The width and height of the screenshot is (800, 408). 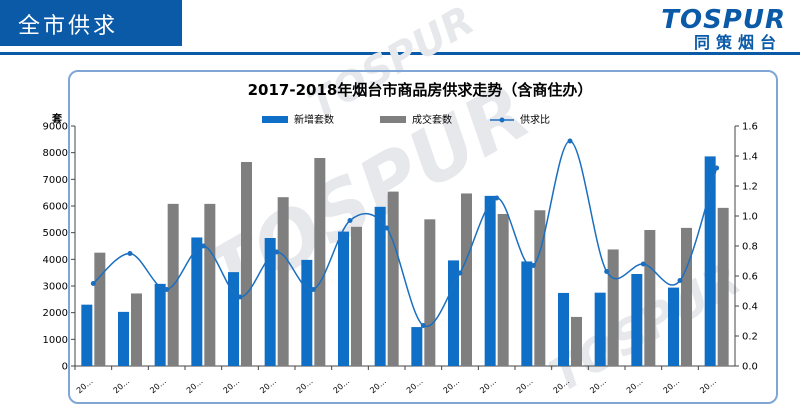 What do you see at coordinates (750, 157) in the screenshot?
I see `y2-tick-label: 1.4` at bounding box center [750, 157].